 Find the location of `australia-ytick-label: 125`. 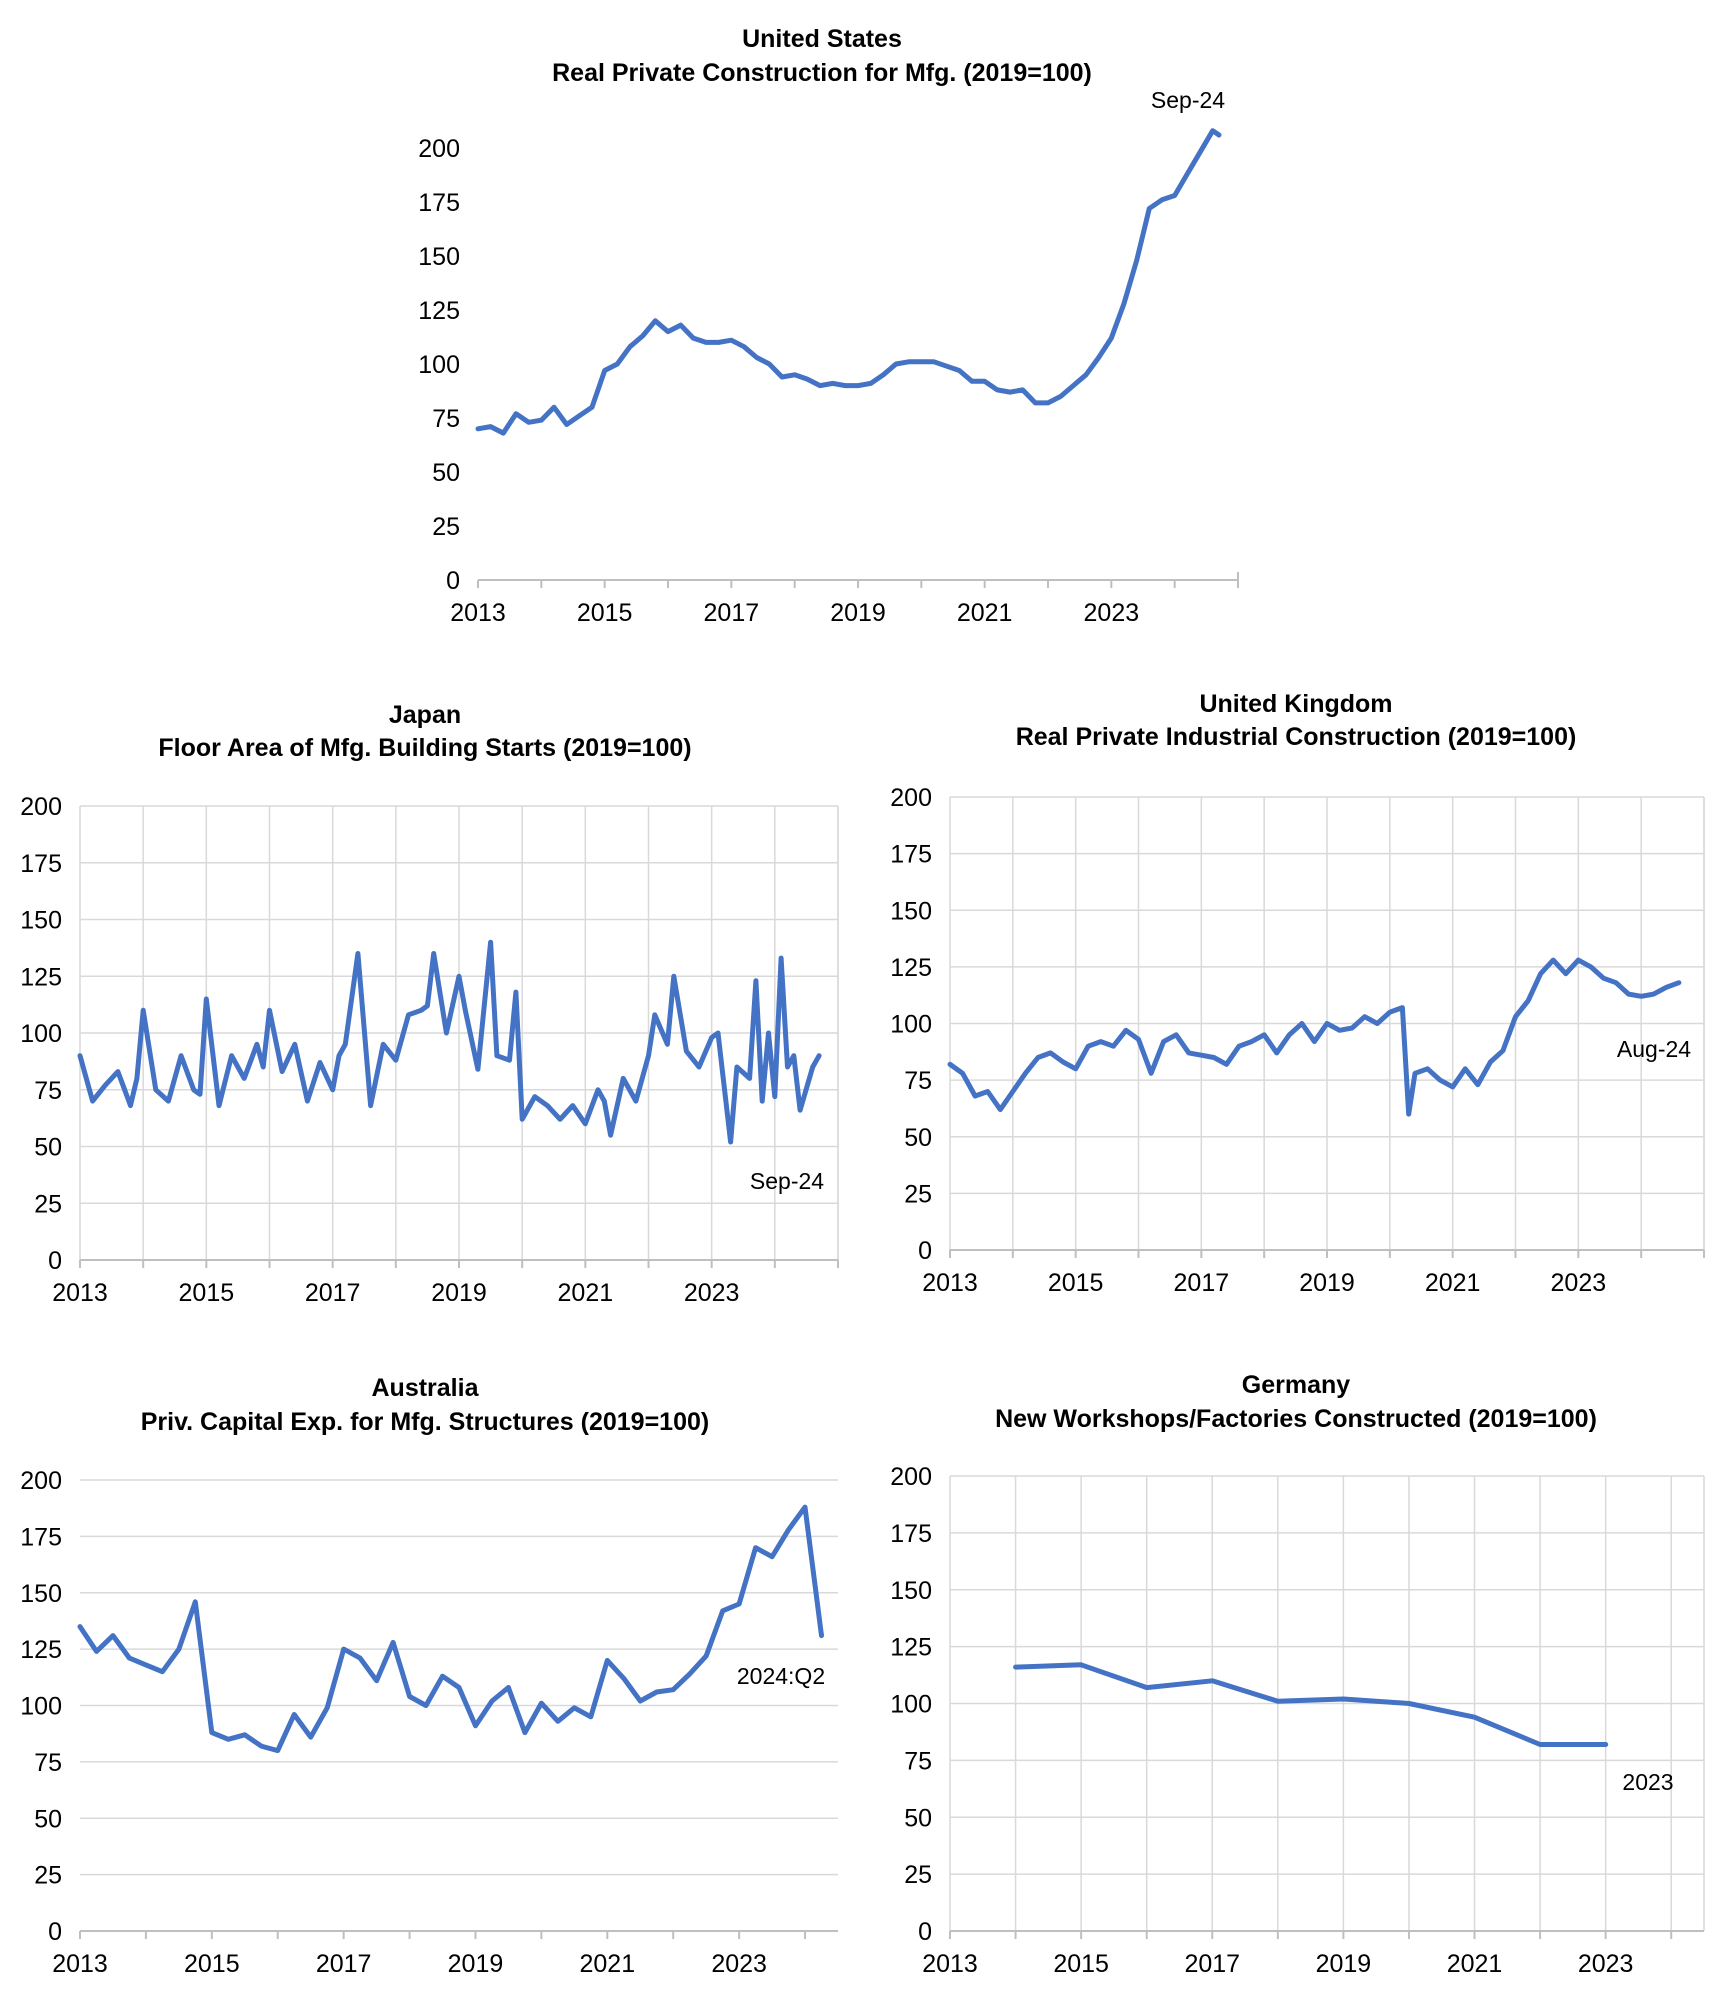

australia-ytick-label: 125 is located at coordinates (41, 1650).